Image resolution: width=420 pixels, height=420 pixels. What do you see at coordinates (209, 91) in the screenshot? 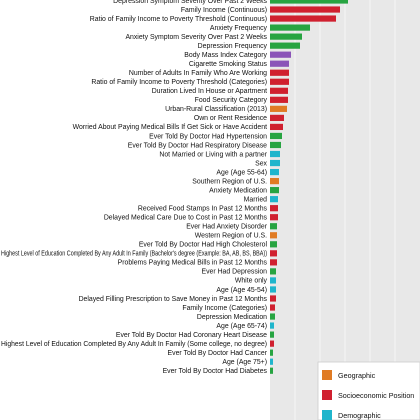
I see `bar-label: Duration Lived In House or Apartment` at bounding box center [209, 91].